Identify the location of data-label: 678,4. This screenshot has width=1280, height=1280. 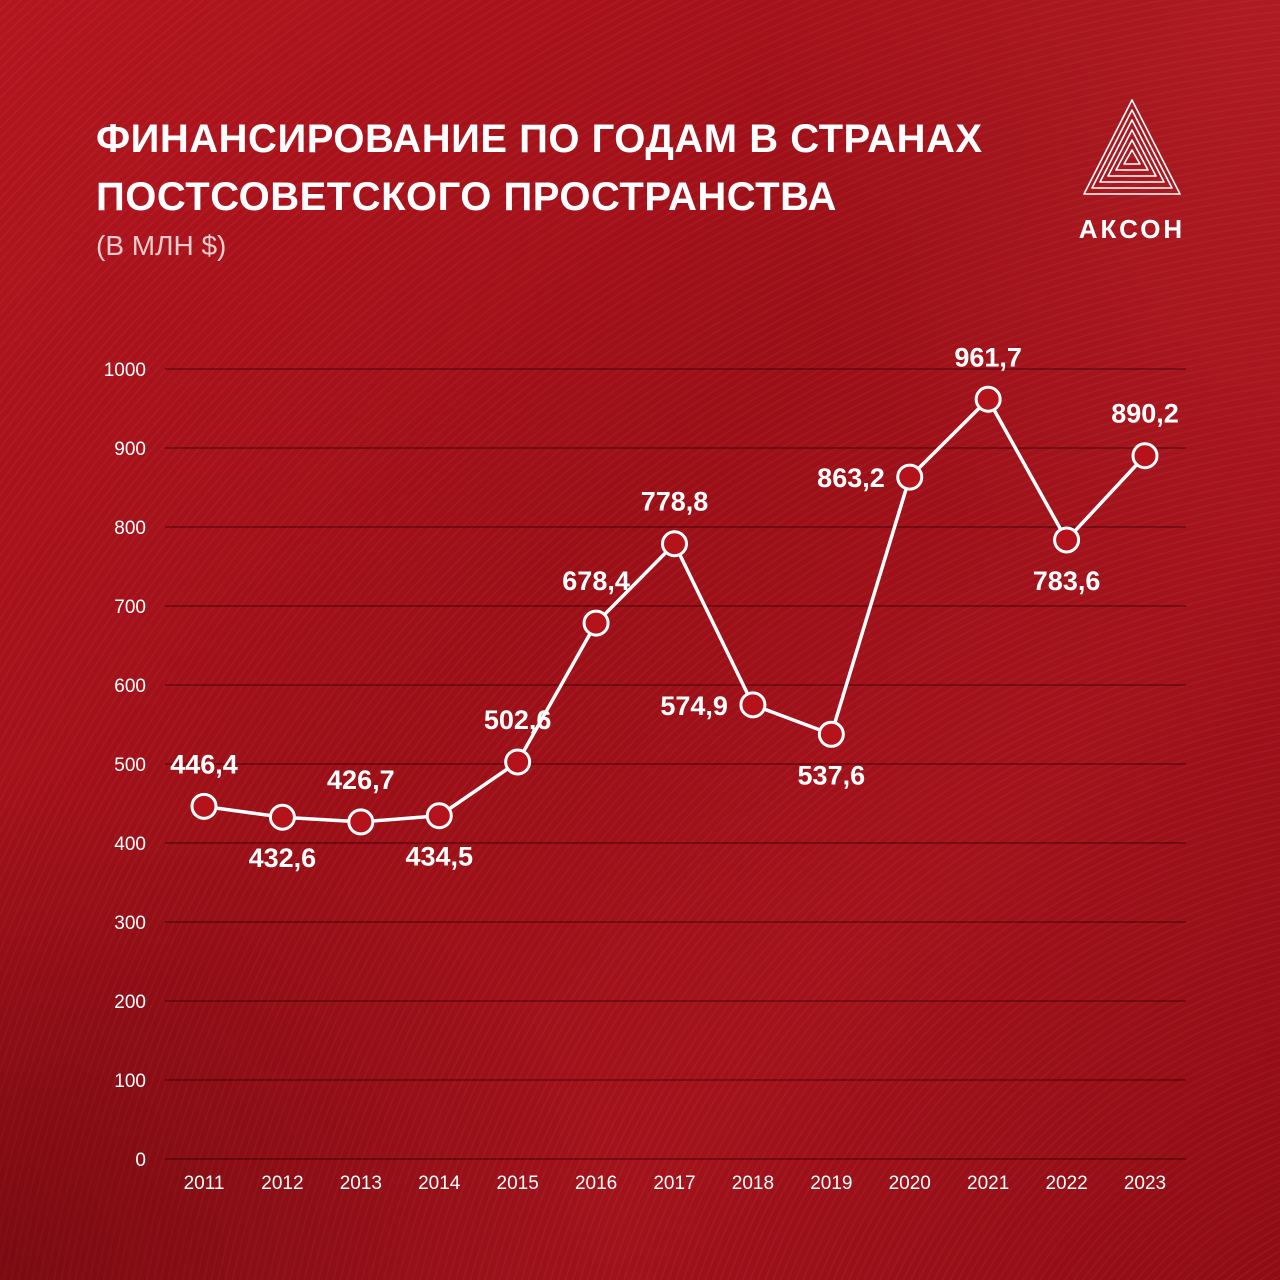
(596, 581).